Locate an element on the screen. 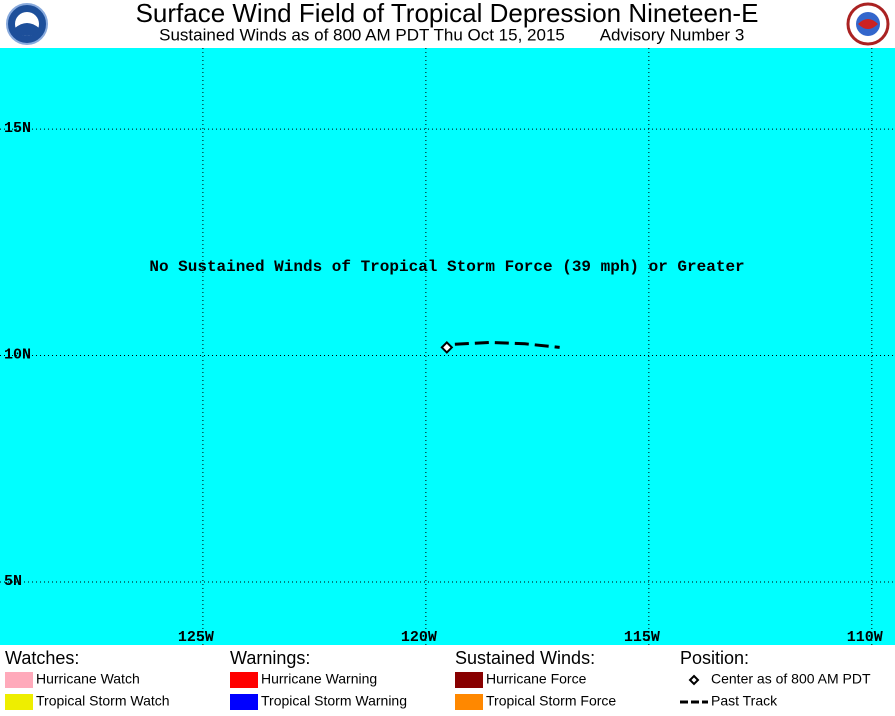  lon-label: 120W is located at coordinates (419, 637).